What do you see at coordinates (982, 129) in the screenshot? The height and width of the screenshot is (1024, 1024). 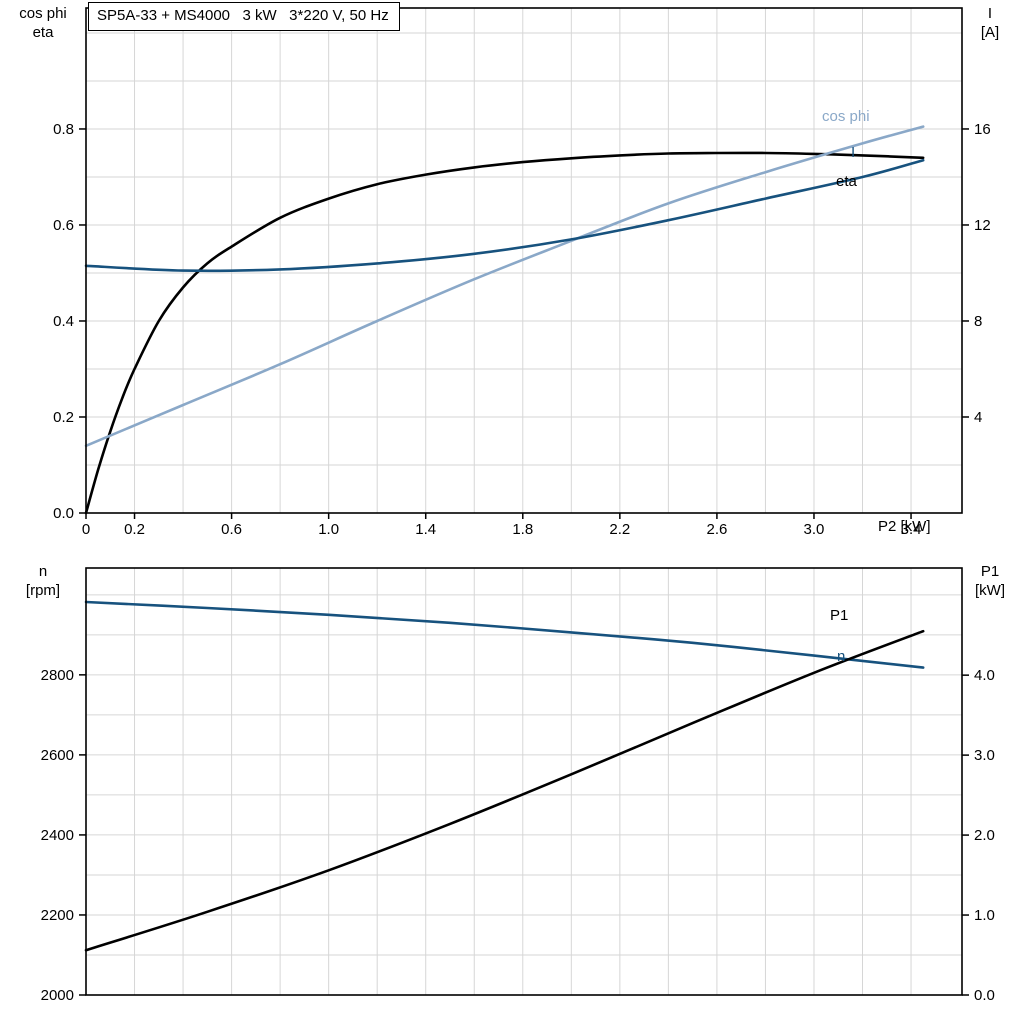 I see `right-axis-tick-label: 16` at bounding box center [982, 129].